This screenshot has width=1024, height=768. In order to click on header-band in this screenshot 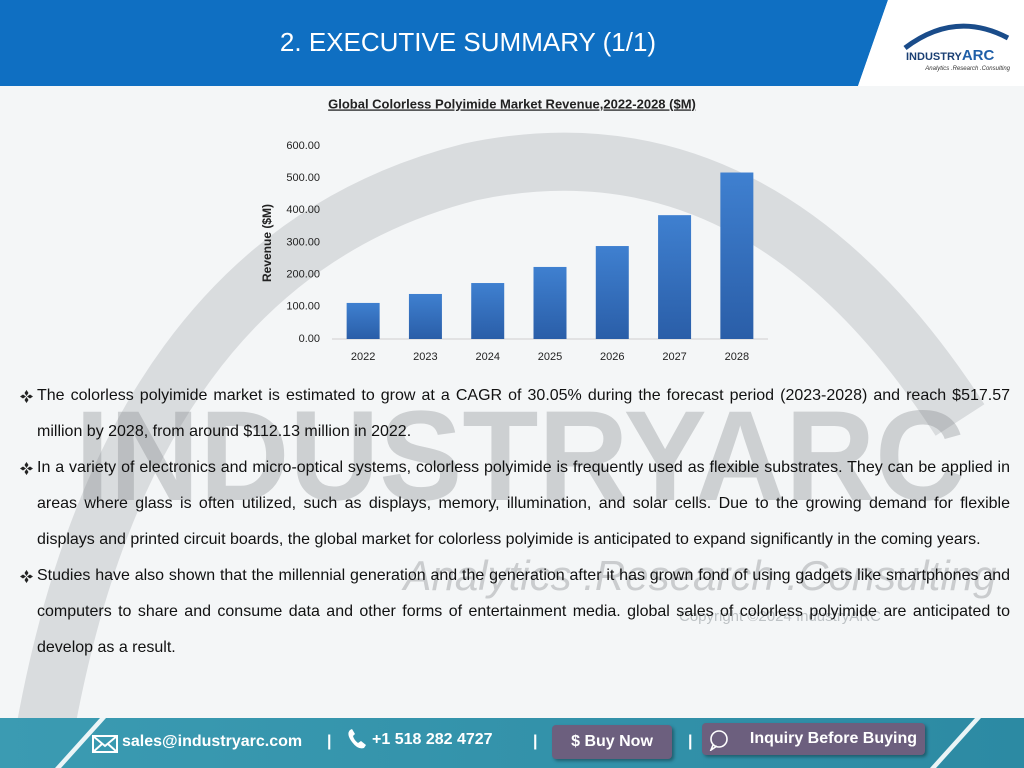, I will do `click(444, 43)`.